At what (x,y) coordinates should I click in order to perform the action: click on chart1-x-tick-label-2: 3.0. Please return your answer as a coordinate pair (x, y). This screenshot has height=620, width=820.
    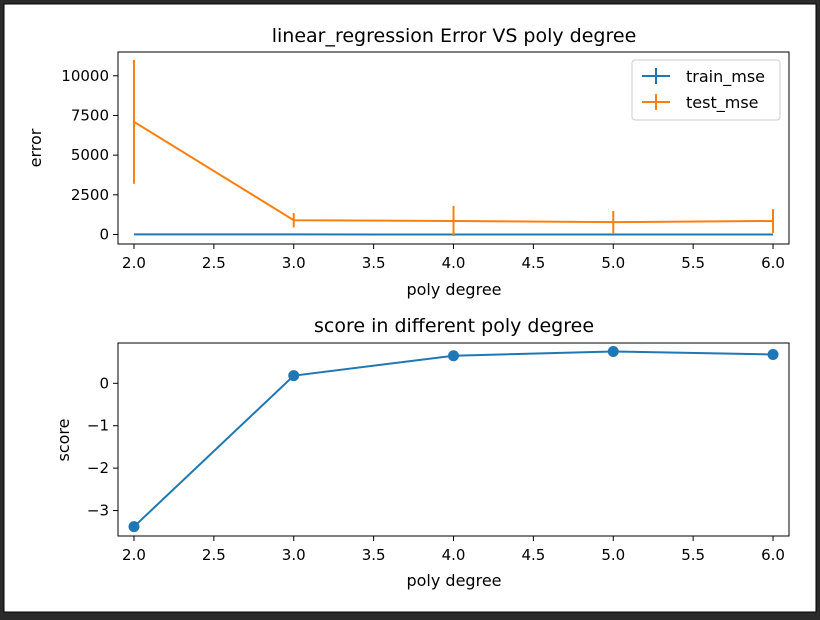
    Looking at the image, I should click on (294, 263).